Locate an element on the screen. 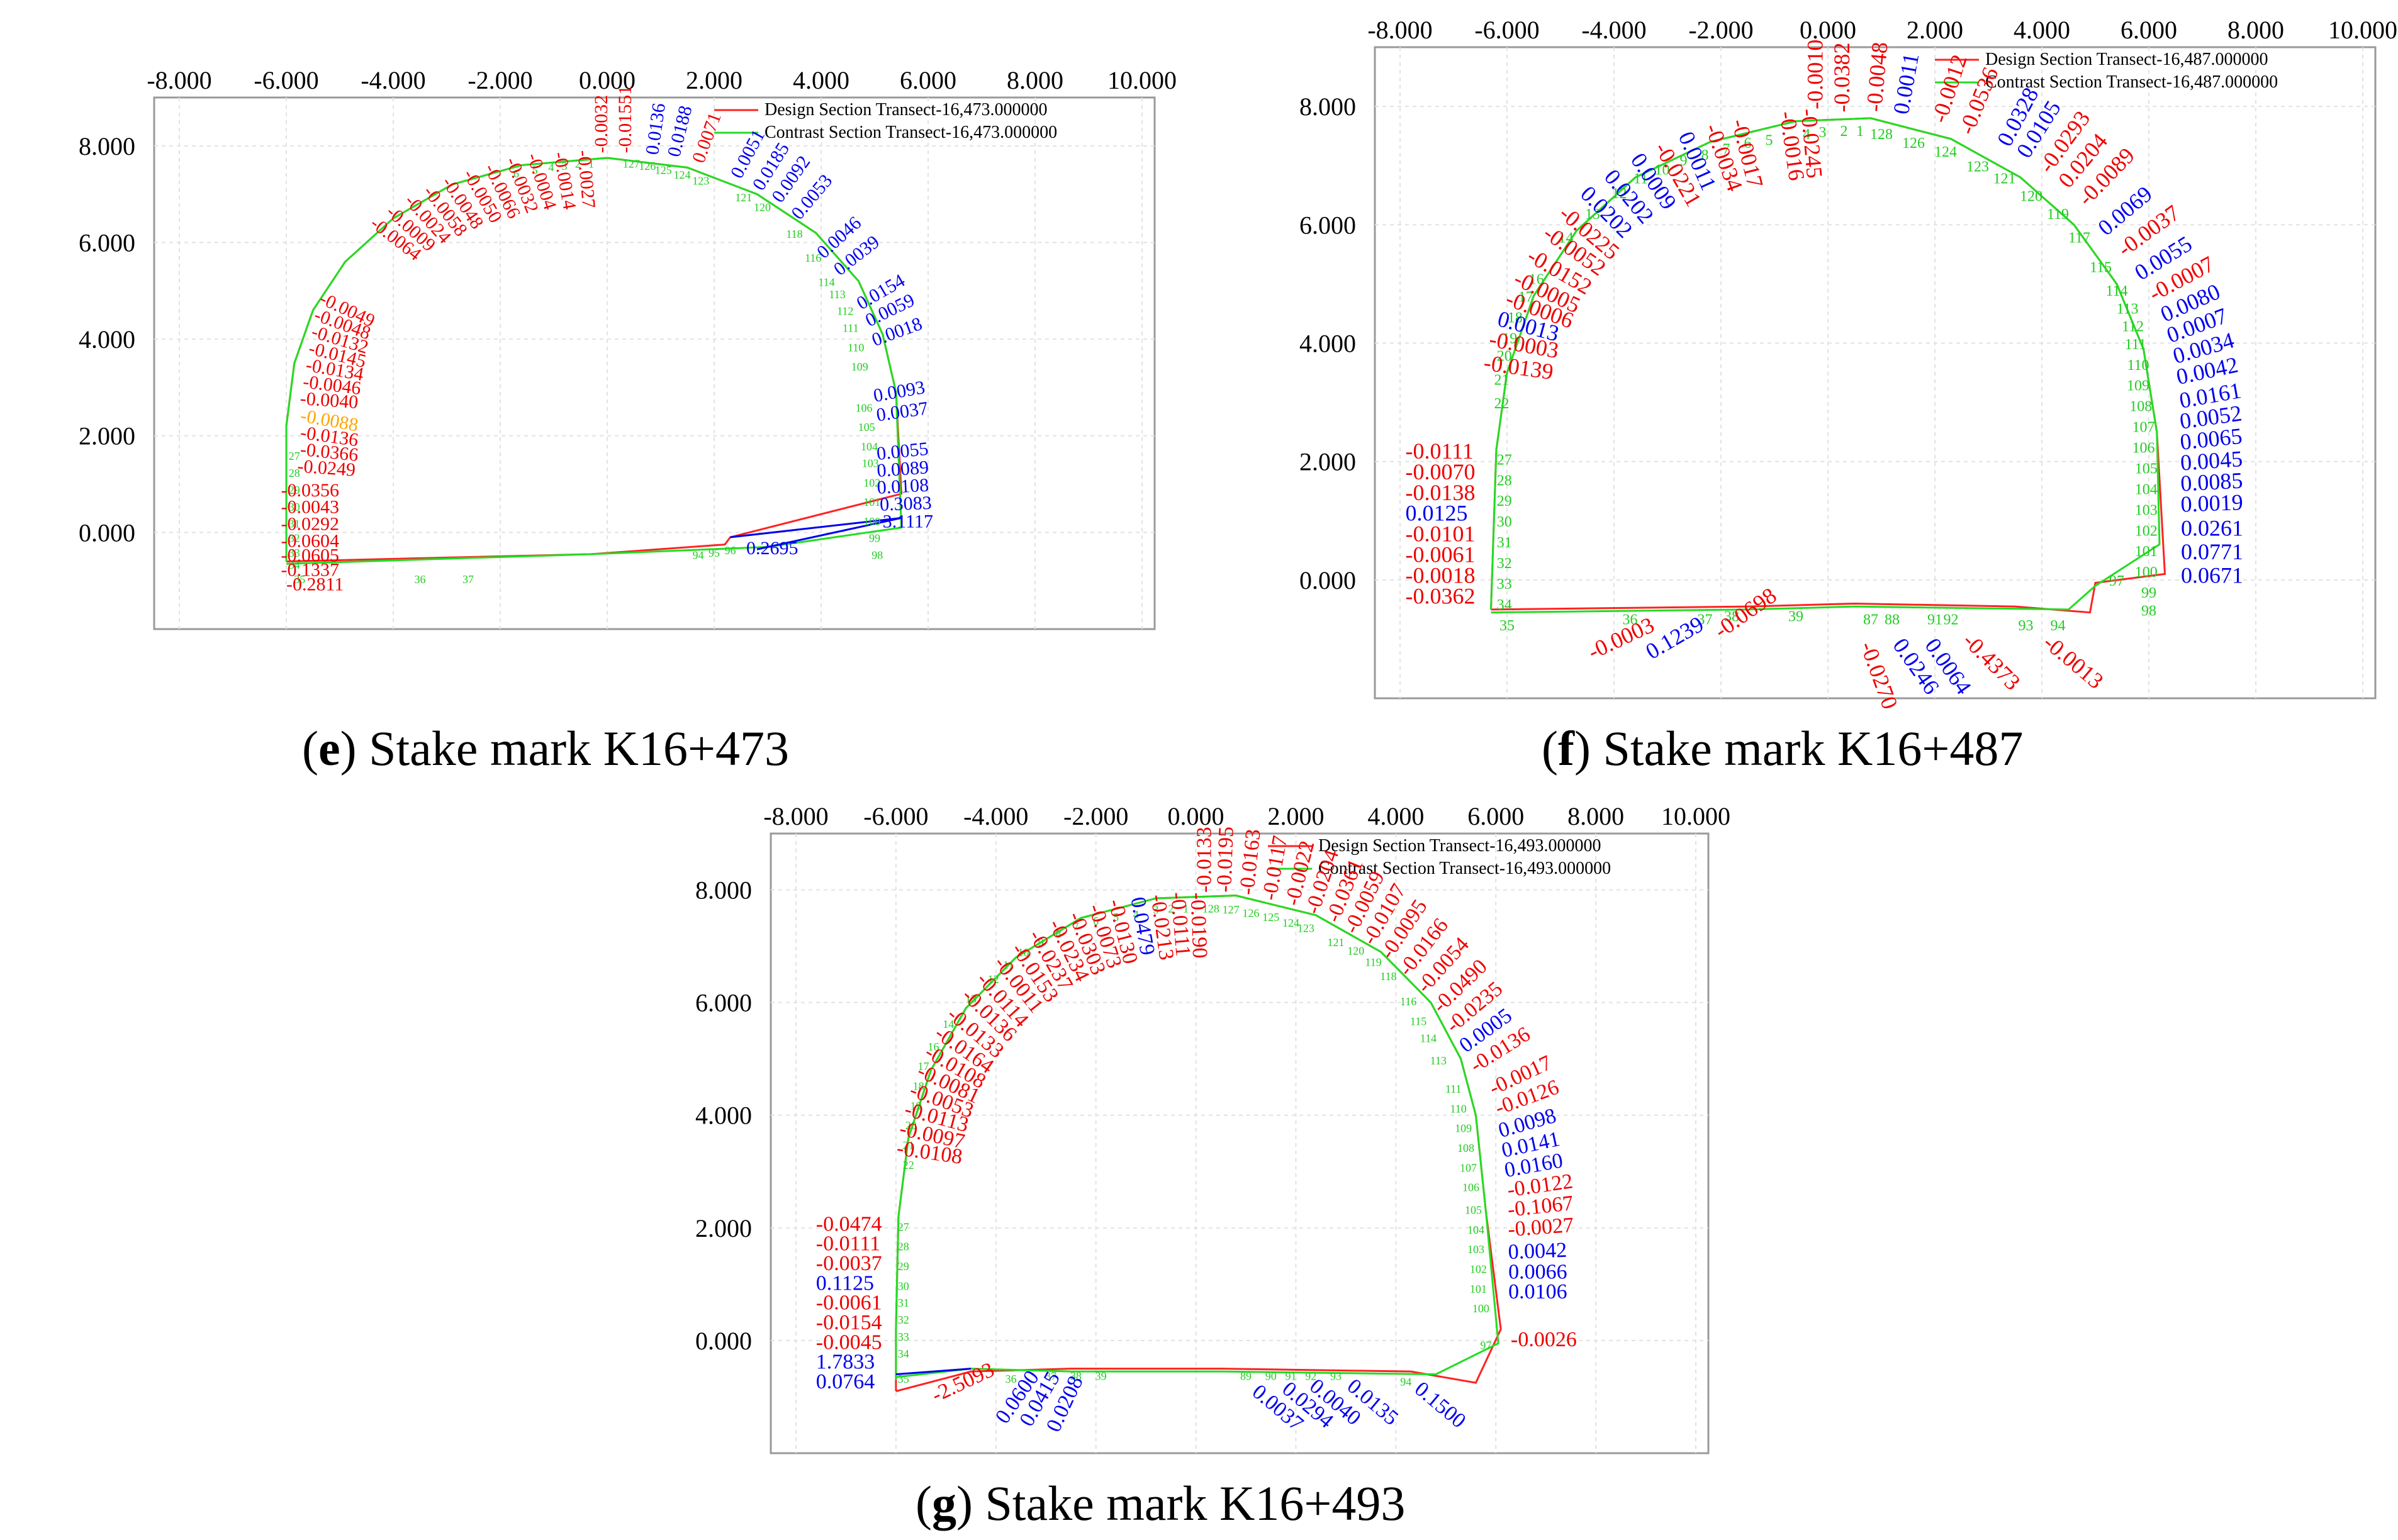 Image resolution: width=2398 pixels, height=1540 pixels. deviation-value-label: -0.0045 is located at coordinates (849, 1343).